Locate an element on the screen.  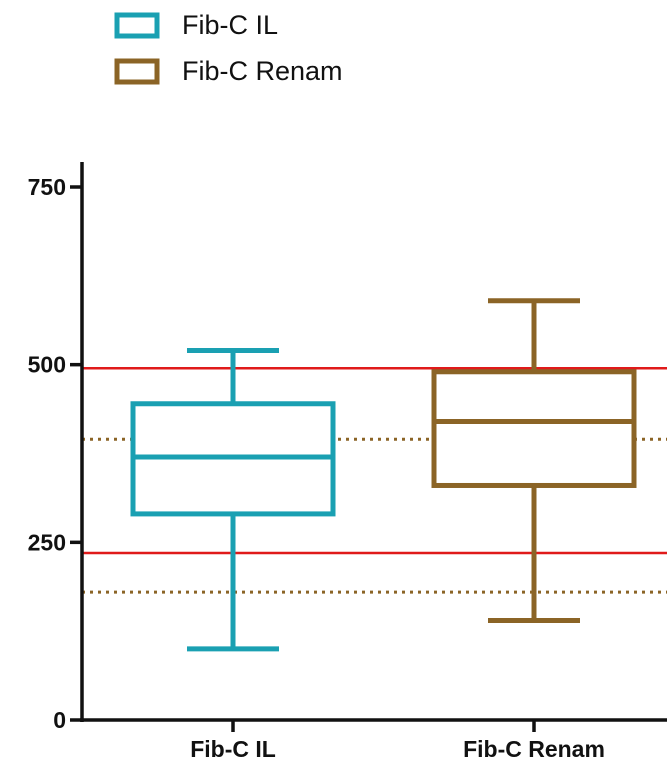
y-tick-label: 0 is located at coordinates (59, 720).